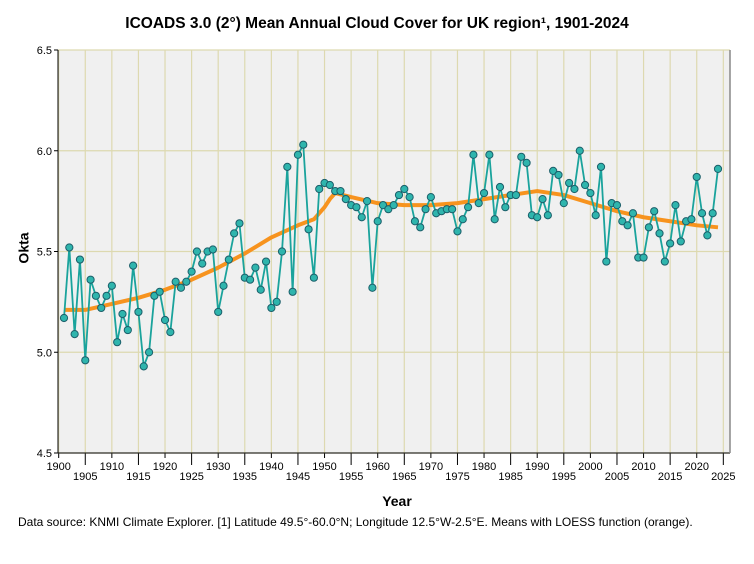 Image resolution: width=754 pixels, height=564 pixels. I want to click on x-tick-label: 2005, so click(617, 477).